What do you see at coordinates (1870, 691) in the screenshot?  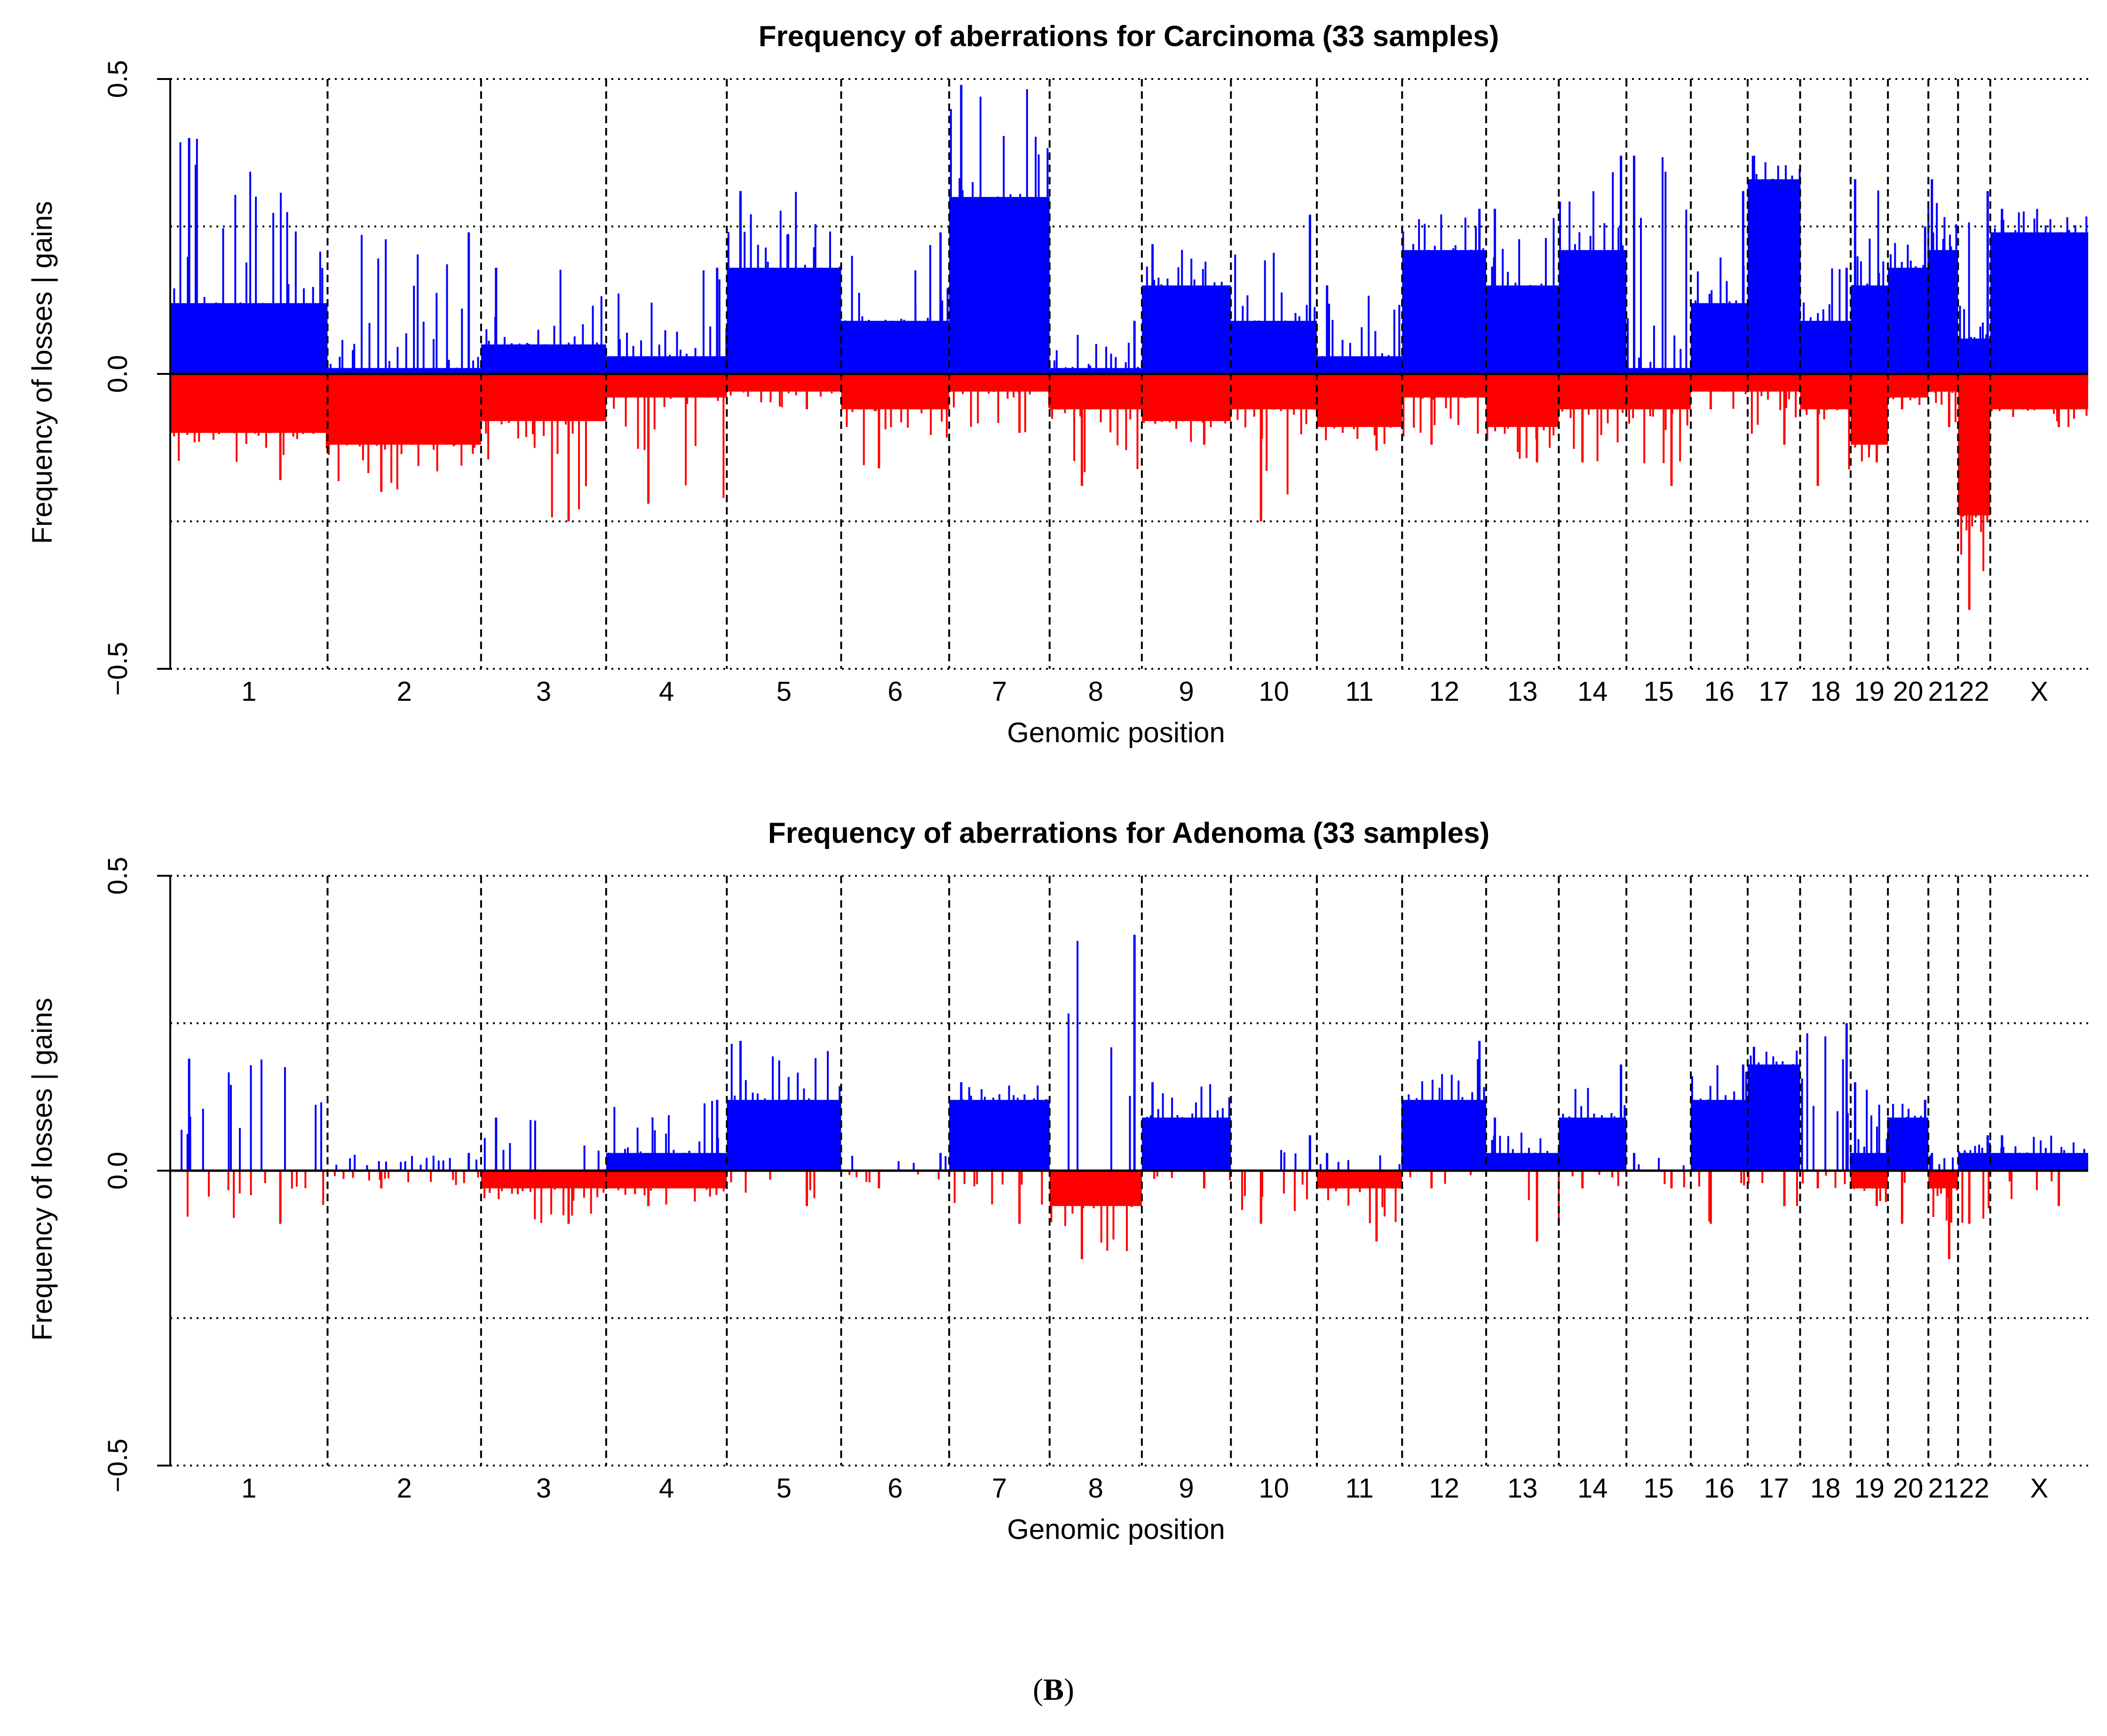 I see `carcinoma-chr-label-19: 19` at bounding box center [1870, 691].